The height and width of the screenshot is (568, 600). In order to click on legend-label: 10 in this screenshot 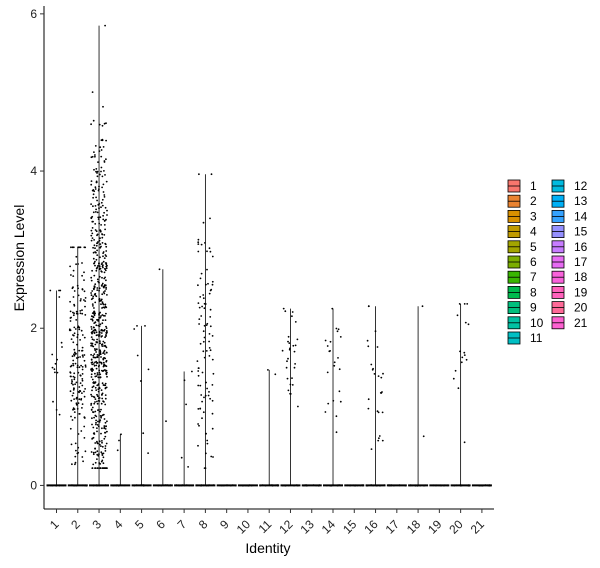, I will do `click(537, 323)`.